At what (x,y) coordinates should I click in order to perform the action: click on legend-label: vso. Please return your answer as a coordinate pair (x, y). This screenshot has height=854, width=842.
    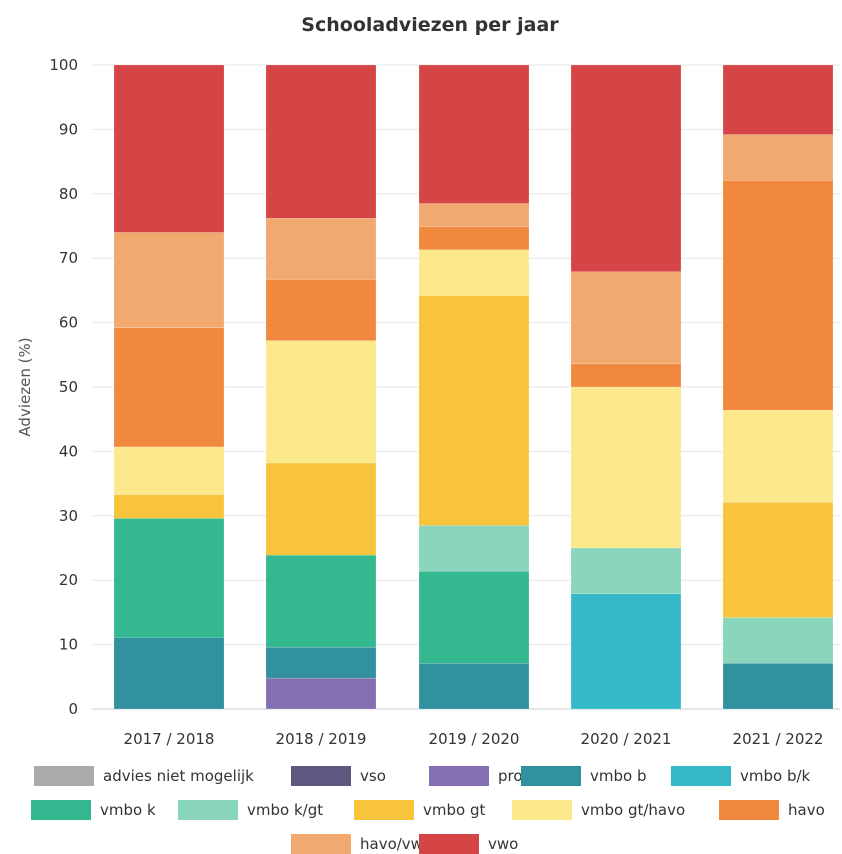
    Looking at the image, I should click on (373, 776).